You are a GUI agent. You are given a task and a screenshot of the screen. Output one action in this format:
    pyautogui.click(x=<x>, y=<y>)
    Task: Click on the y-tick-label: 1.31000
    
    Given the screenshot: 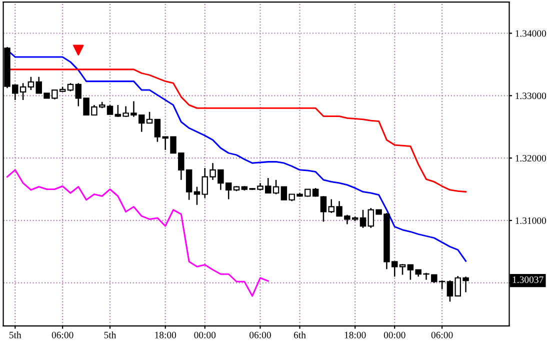 What is the action you would take?
    pyautogui.click(x=531, y=220)
    